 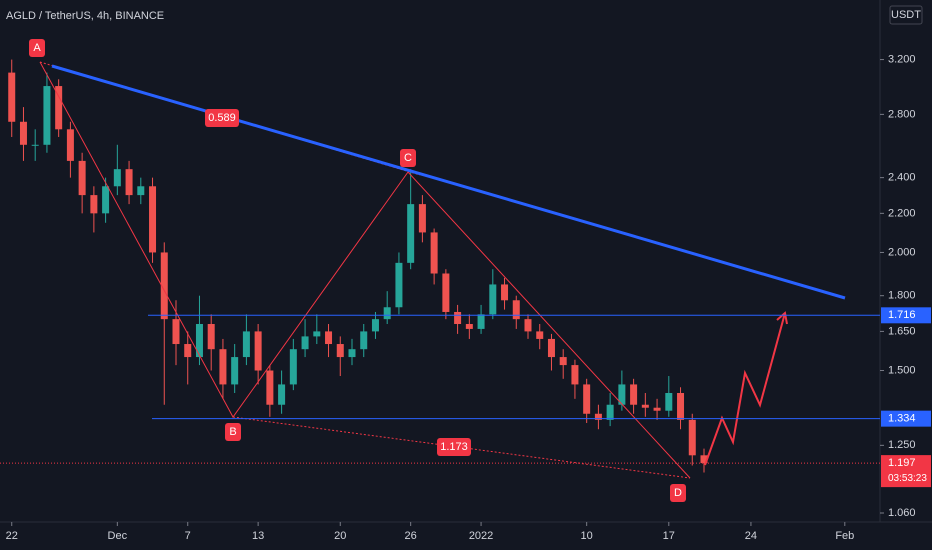 I want to click on point-tag-label: B, so click(x=232, y=432).